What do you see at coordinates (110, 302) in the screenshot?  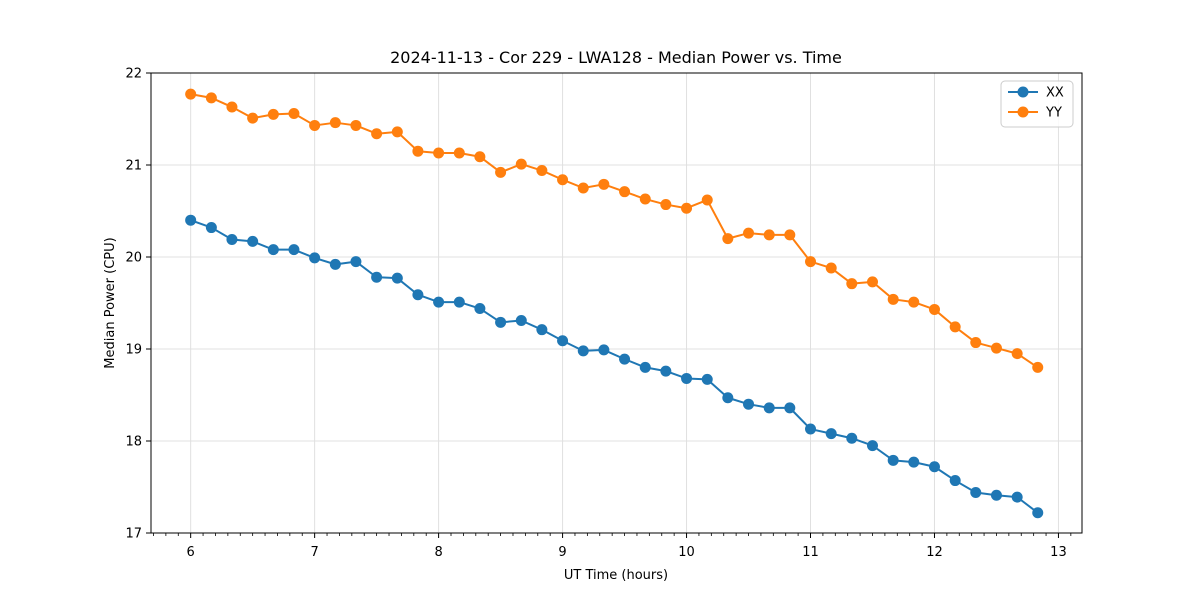 I see `y-axis-label: Median Power (CPU)` at bounding box center [110, 302].